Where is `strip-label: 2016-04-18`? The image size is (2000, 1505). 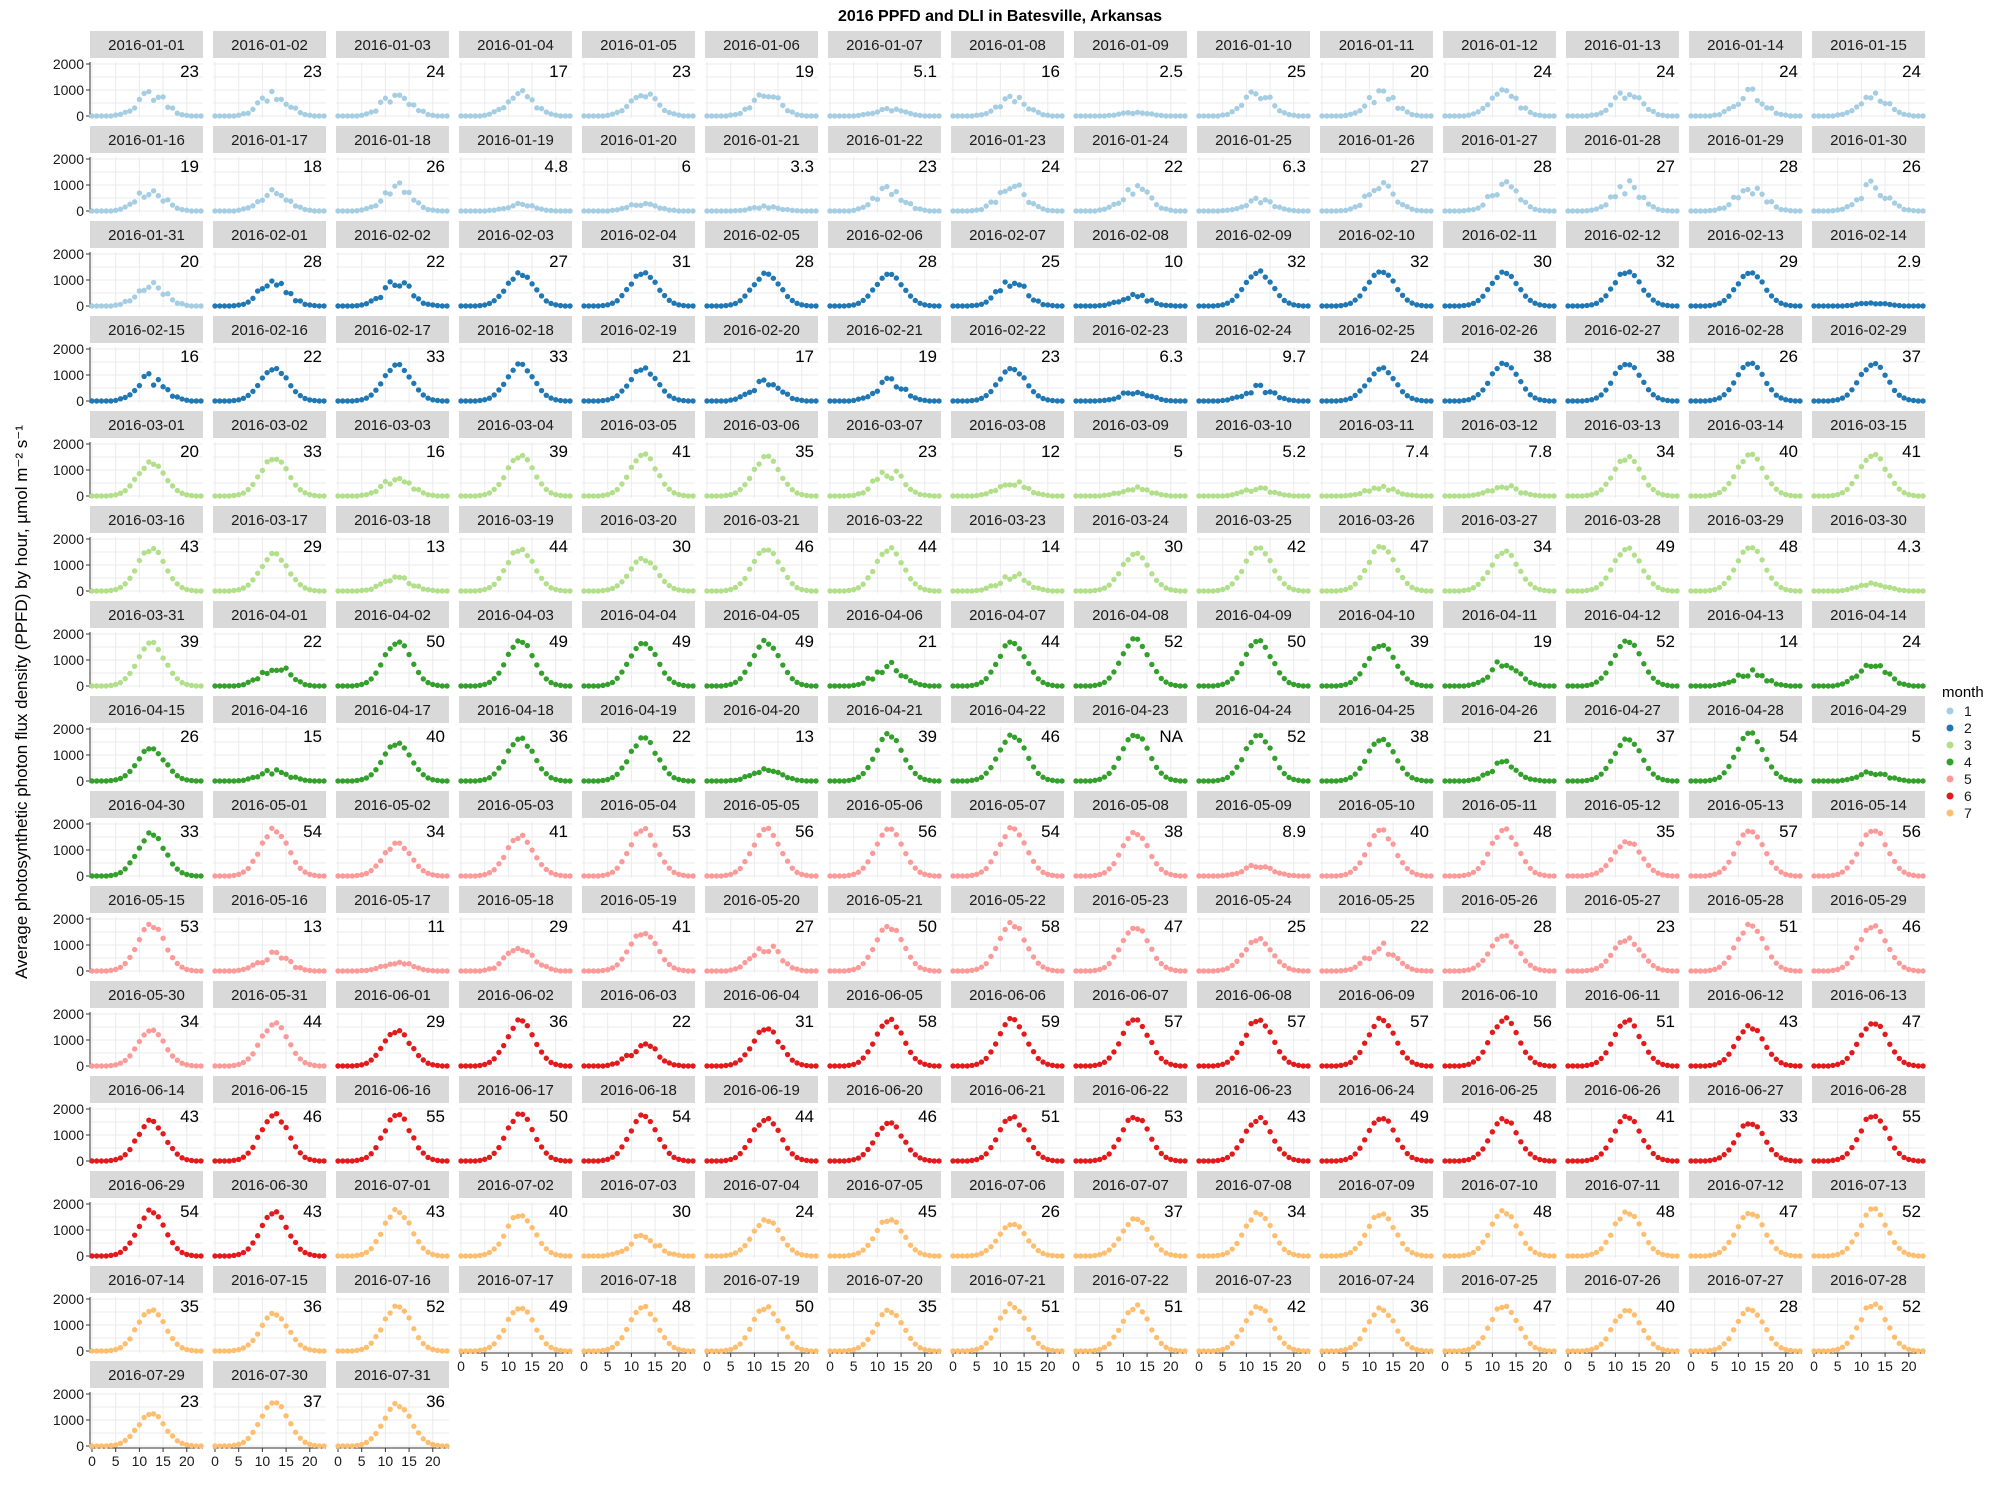
strip-label: 2016-04-18 is located at coordinates (515, 710).